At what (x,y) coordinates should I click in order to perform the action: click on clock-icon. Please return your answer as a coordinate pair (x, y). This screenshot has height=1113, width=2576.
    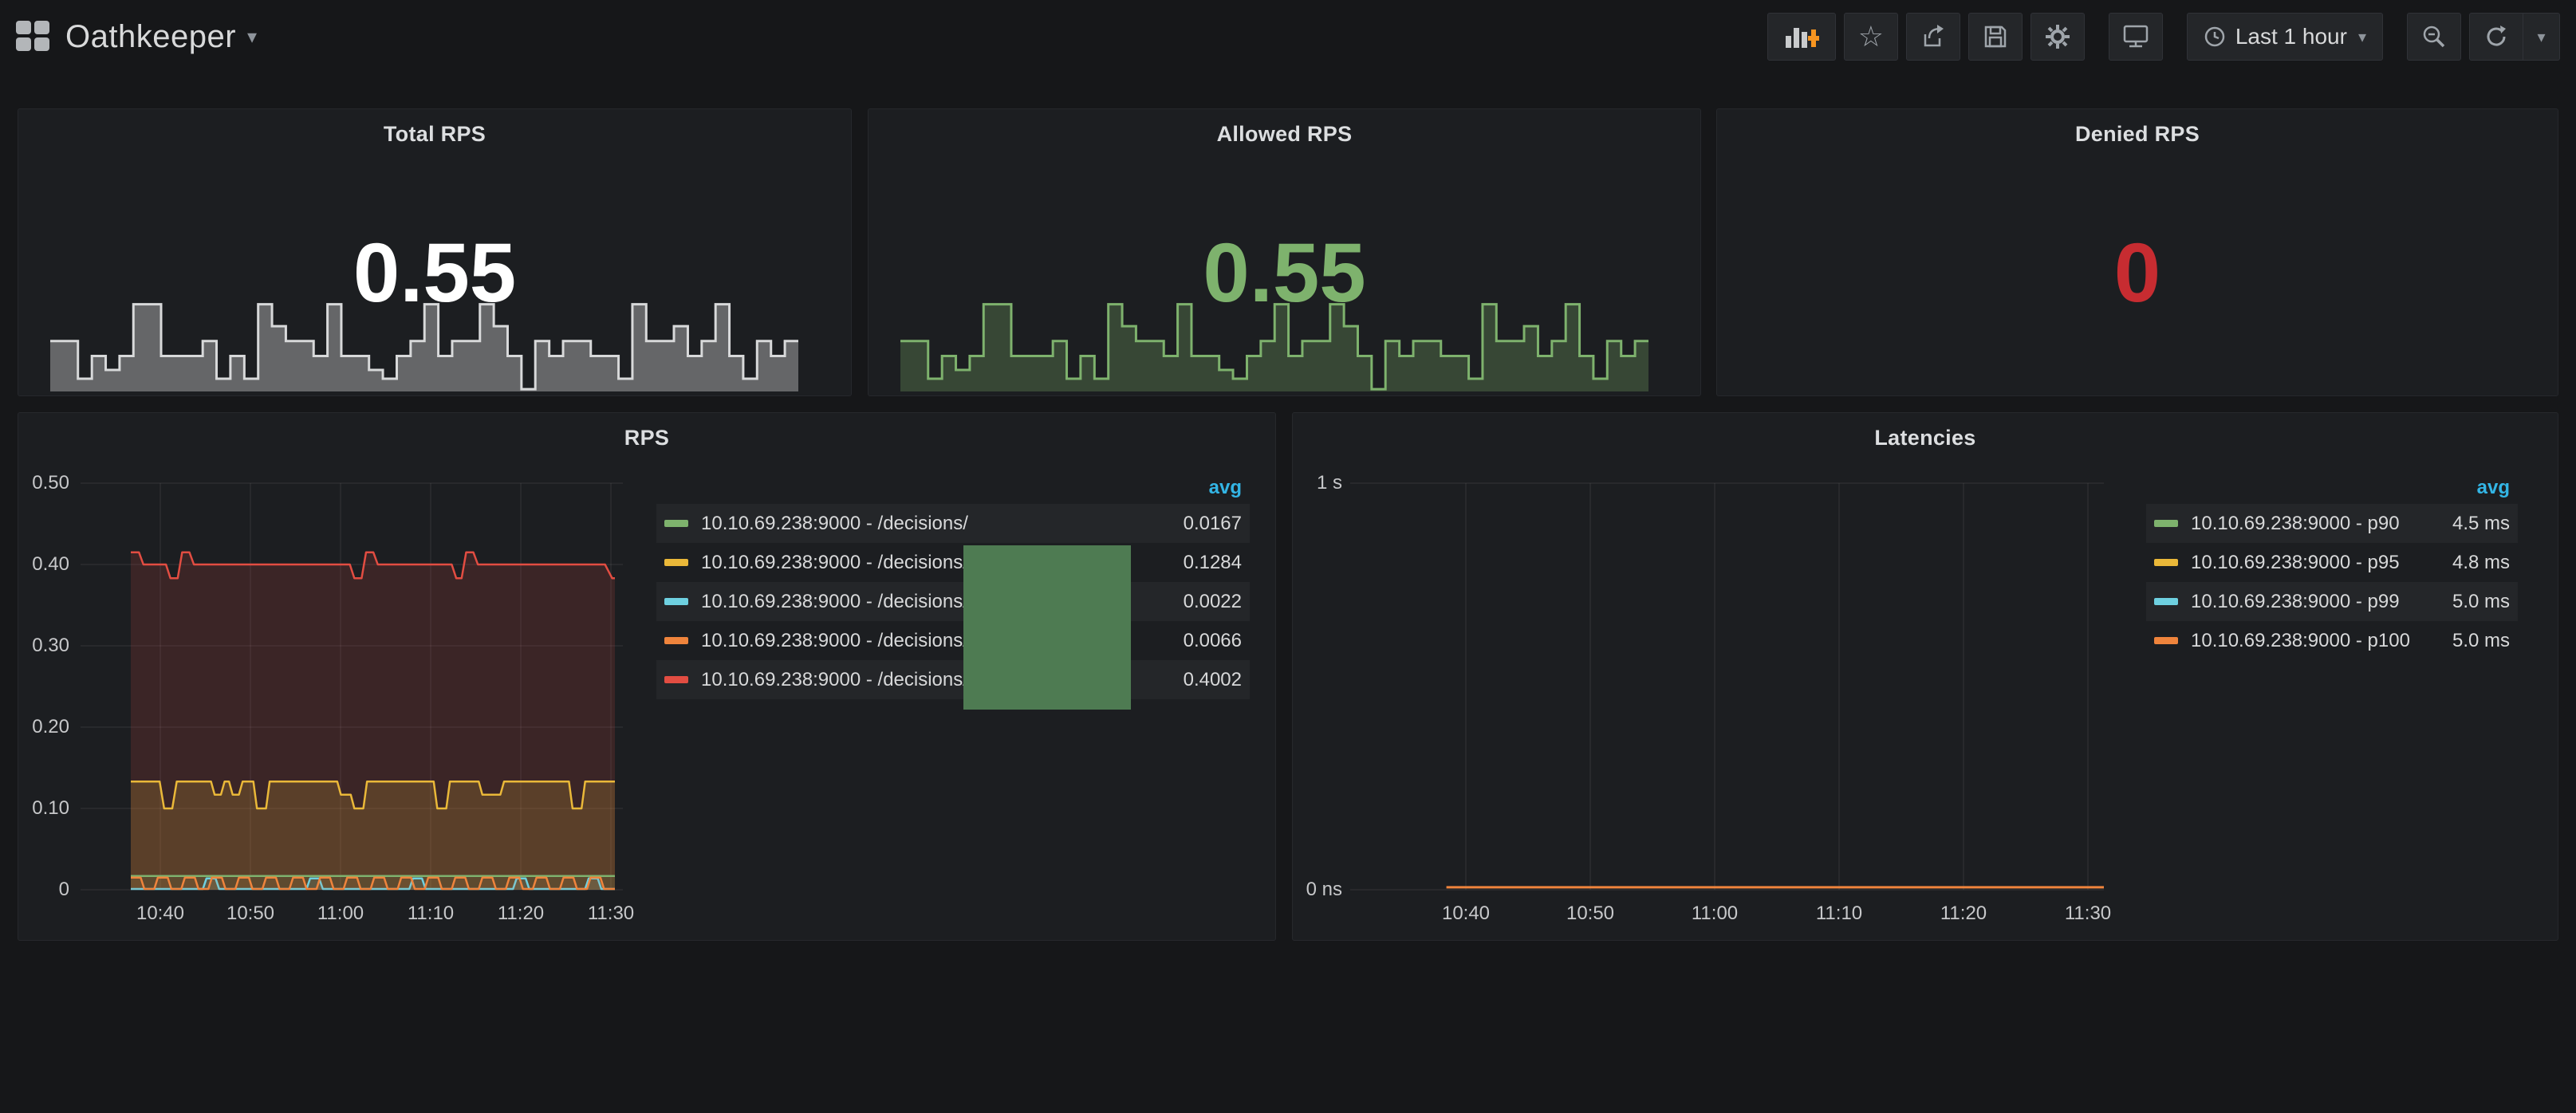
    Looking at the image, I should click on (2215, 37).